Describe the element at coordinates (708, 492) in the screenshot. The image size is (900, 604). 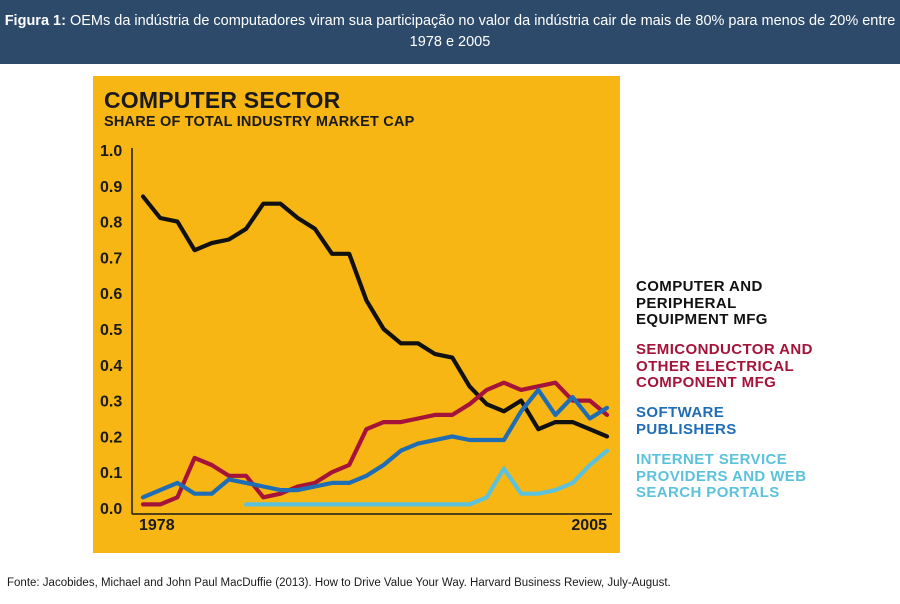
I see `legend-label-line: SEARCH PORTALS` at that location.